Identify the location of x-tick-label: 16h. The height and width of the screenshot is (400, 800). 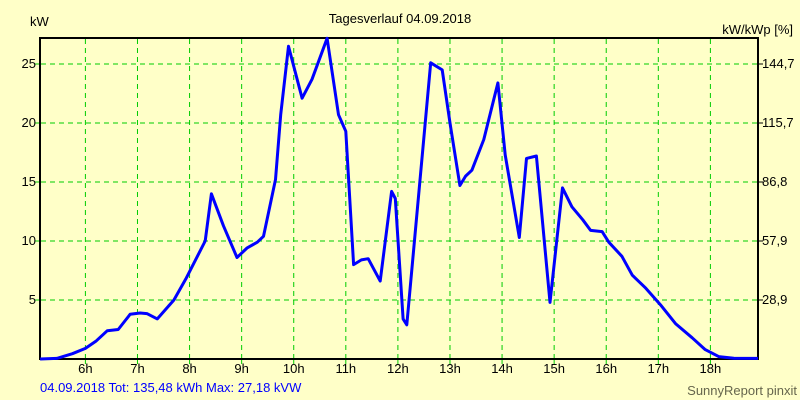
(606, 368).